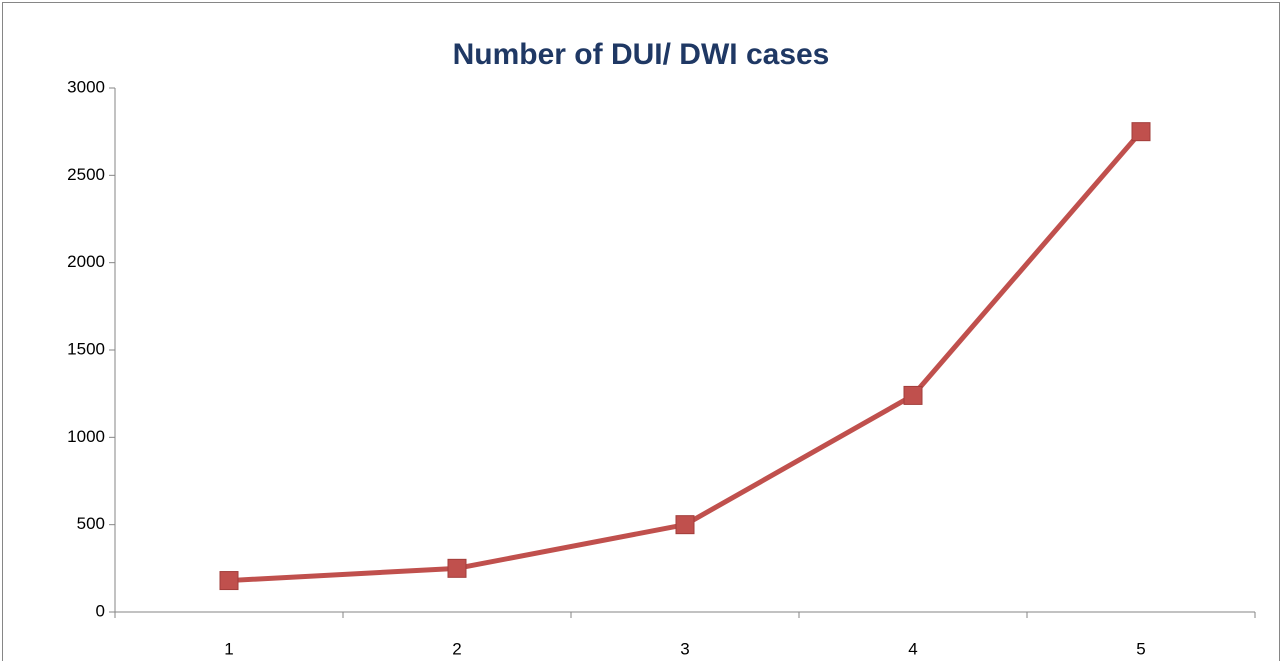 This screenshot has height=661, width=1283. I want to click on y-tick-label: 3000, so click(86, 86).